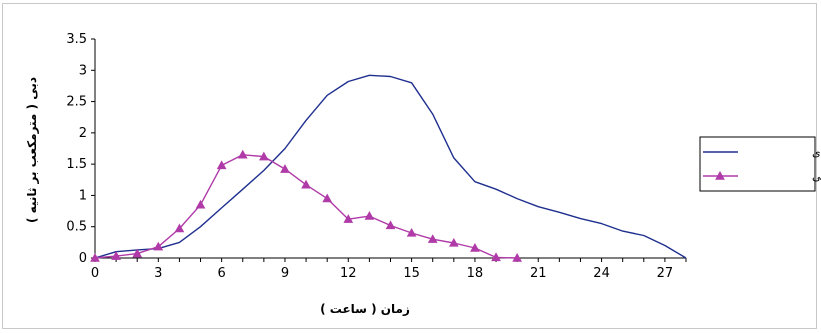  What do you see at coordinates (95, 273) in the screenshot?
I see `x-tick-label: 0` at bounding box center [95, 273].